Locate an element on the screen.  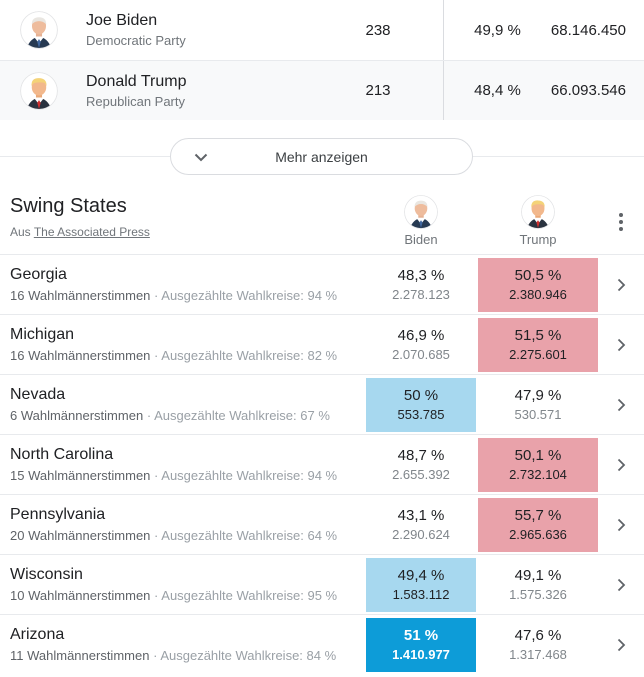
biden-result-cell: 49,4 % 1.583.112 is located at coordinates (421, 584).